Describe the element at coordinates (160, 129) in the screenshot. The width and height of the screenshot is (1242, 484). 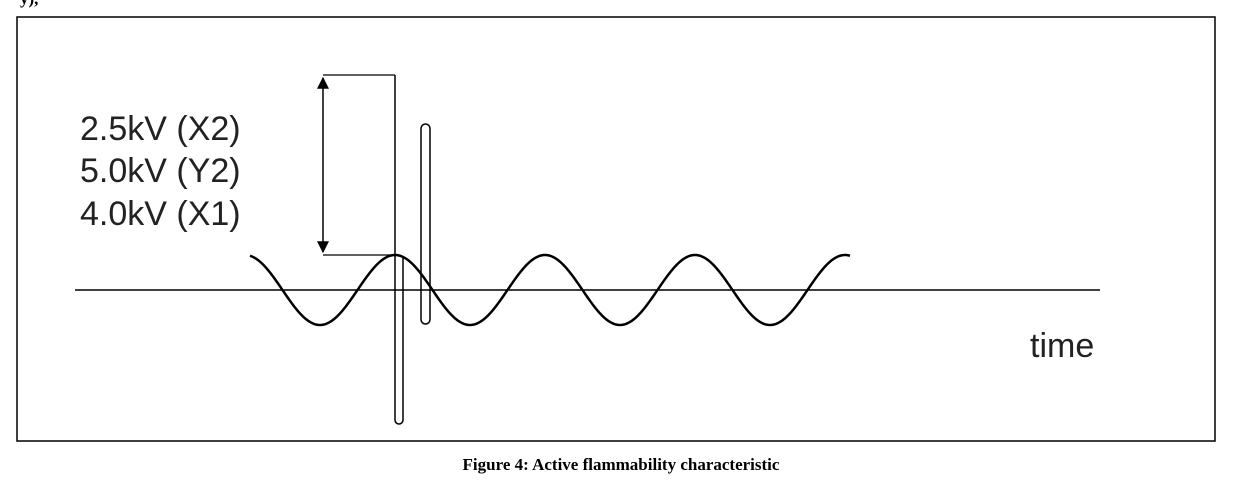
I see `voltage-label: 2.5kV (X2)` at that location.